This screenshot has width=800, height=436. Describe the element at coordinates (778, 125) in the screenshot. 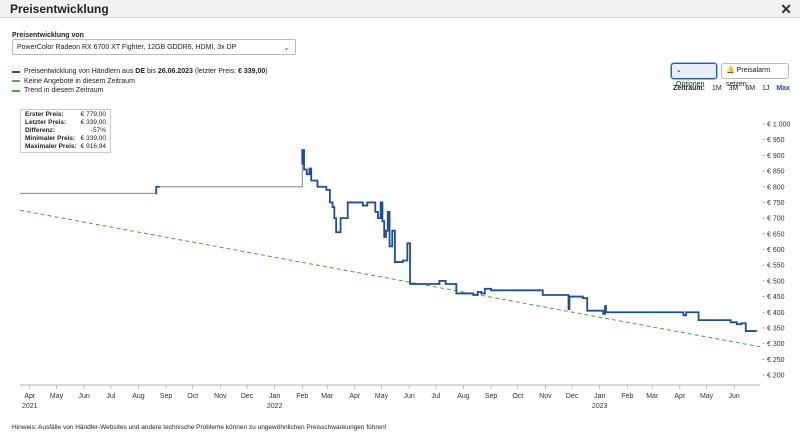

I see `y-tick-label: € 1.000` at that location.